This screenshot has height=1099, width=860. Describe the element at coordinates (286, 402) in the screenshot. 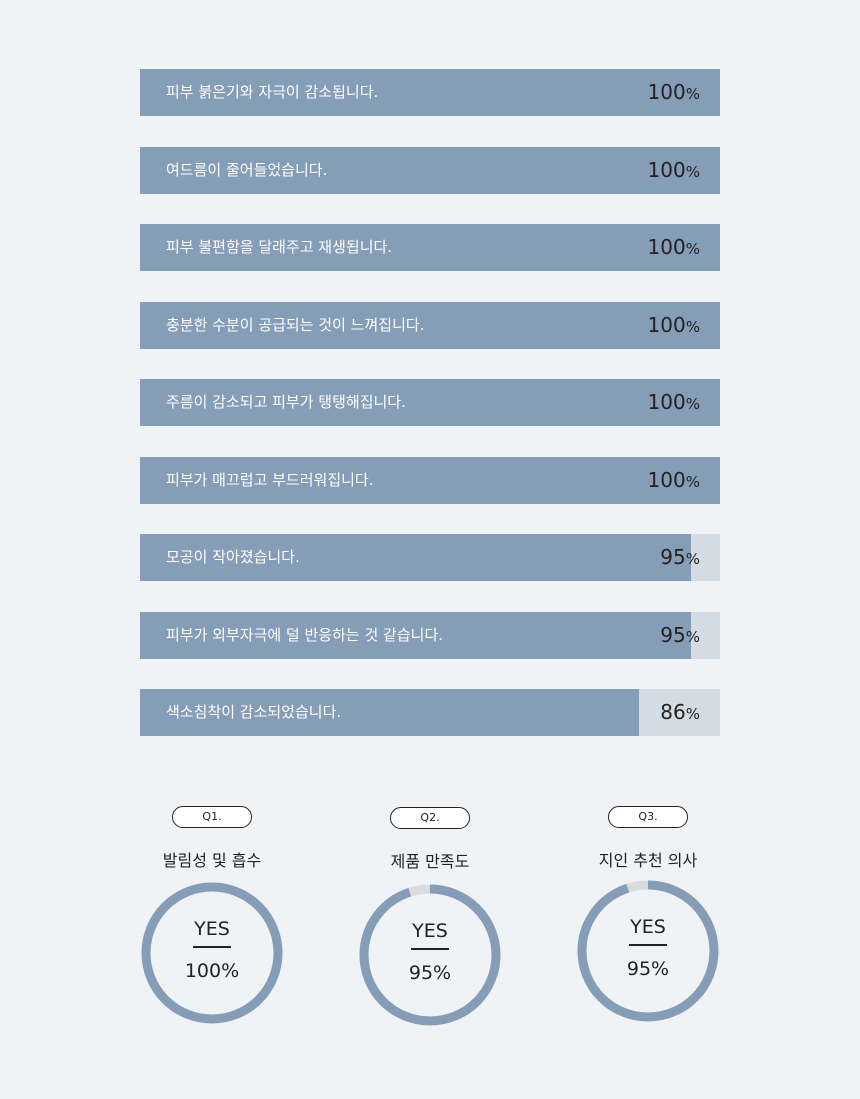

I see `bar-label: 주름이 감소되고 피부가 탱탱해집니다.` at that location.